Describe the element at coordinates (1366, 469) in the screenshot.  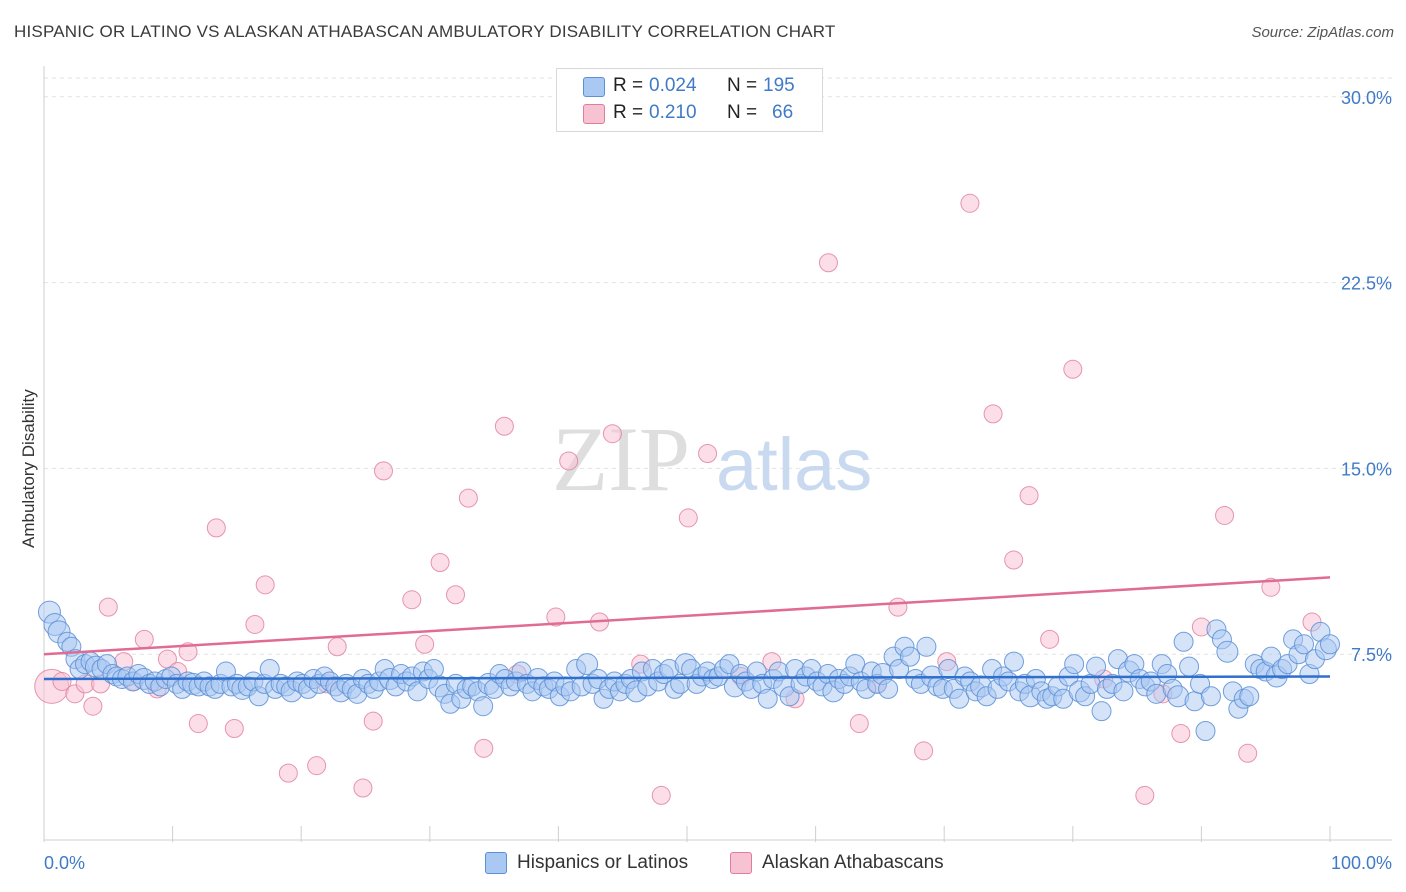
I see `y-tick-label: 15.0%` at that location.